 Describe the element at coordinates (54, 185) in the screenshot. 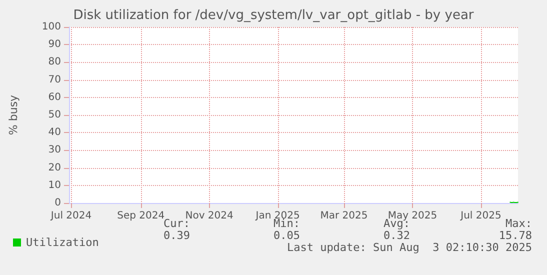

I see `y-tick-label: 10` at that location.